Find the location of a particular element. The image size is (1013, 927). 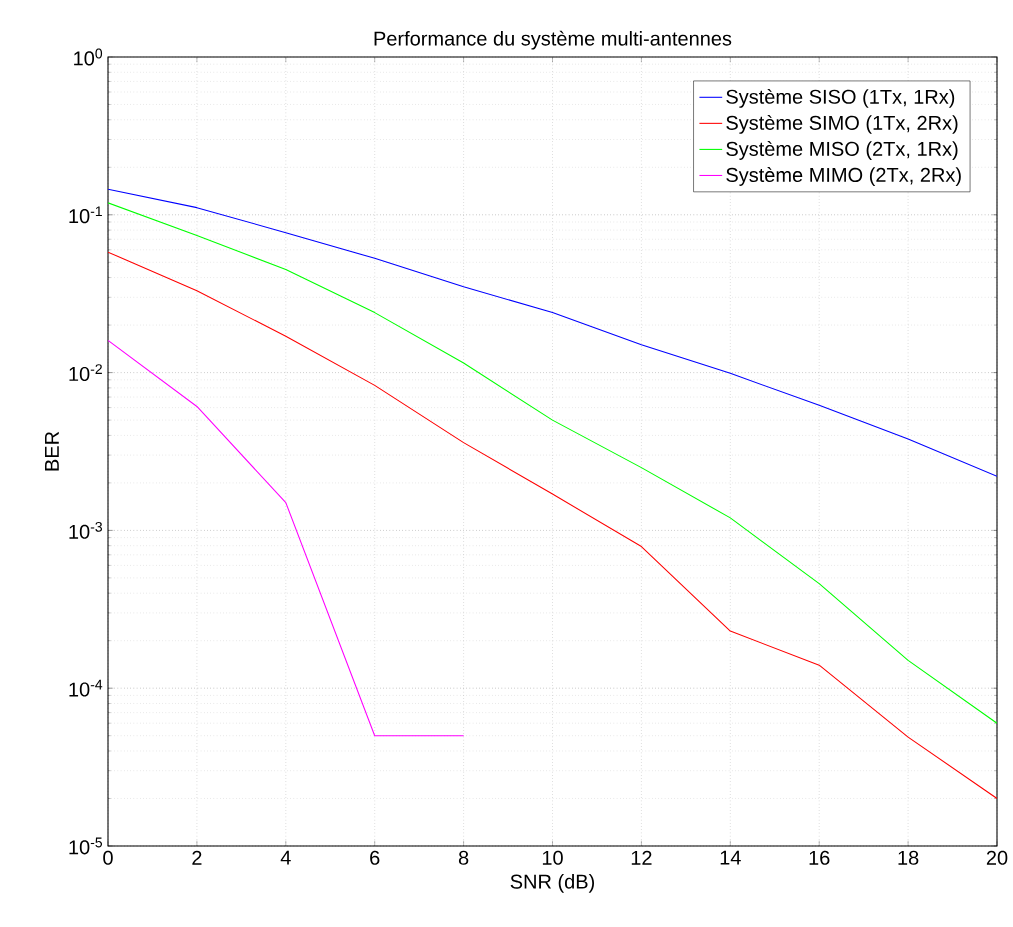

legend-label: Système SIMO (1Tx, 2Rx) is located at coordinates (842, 124).